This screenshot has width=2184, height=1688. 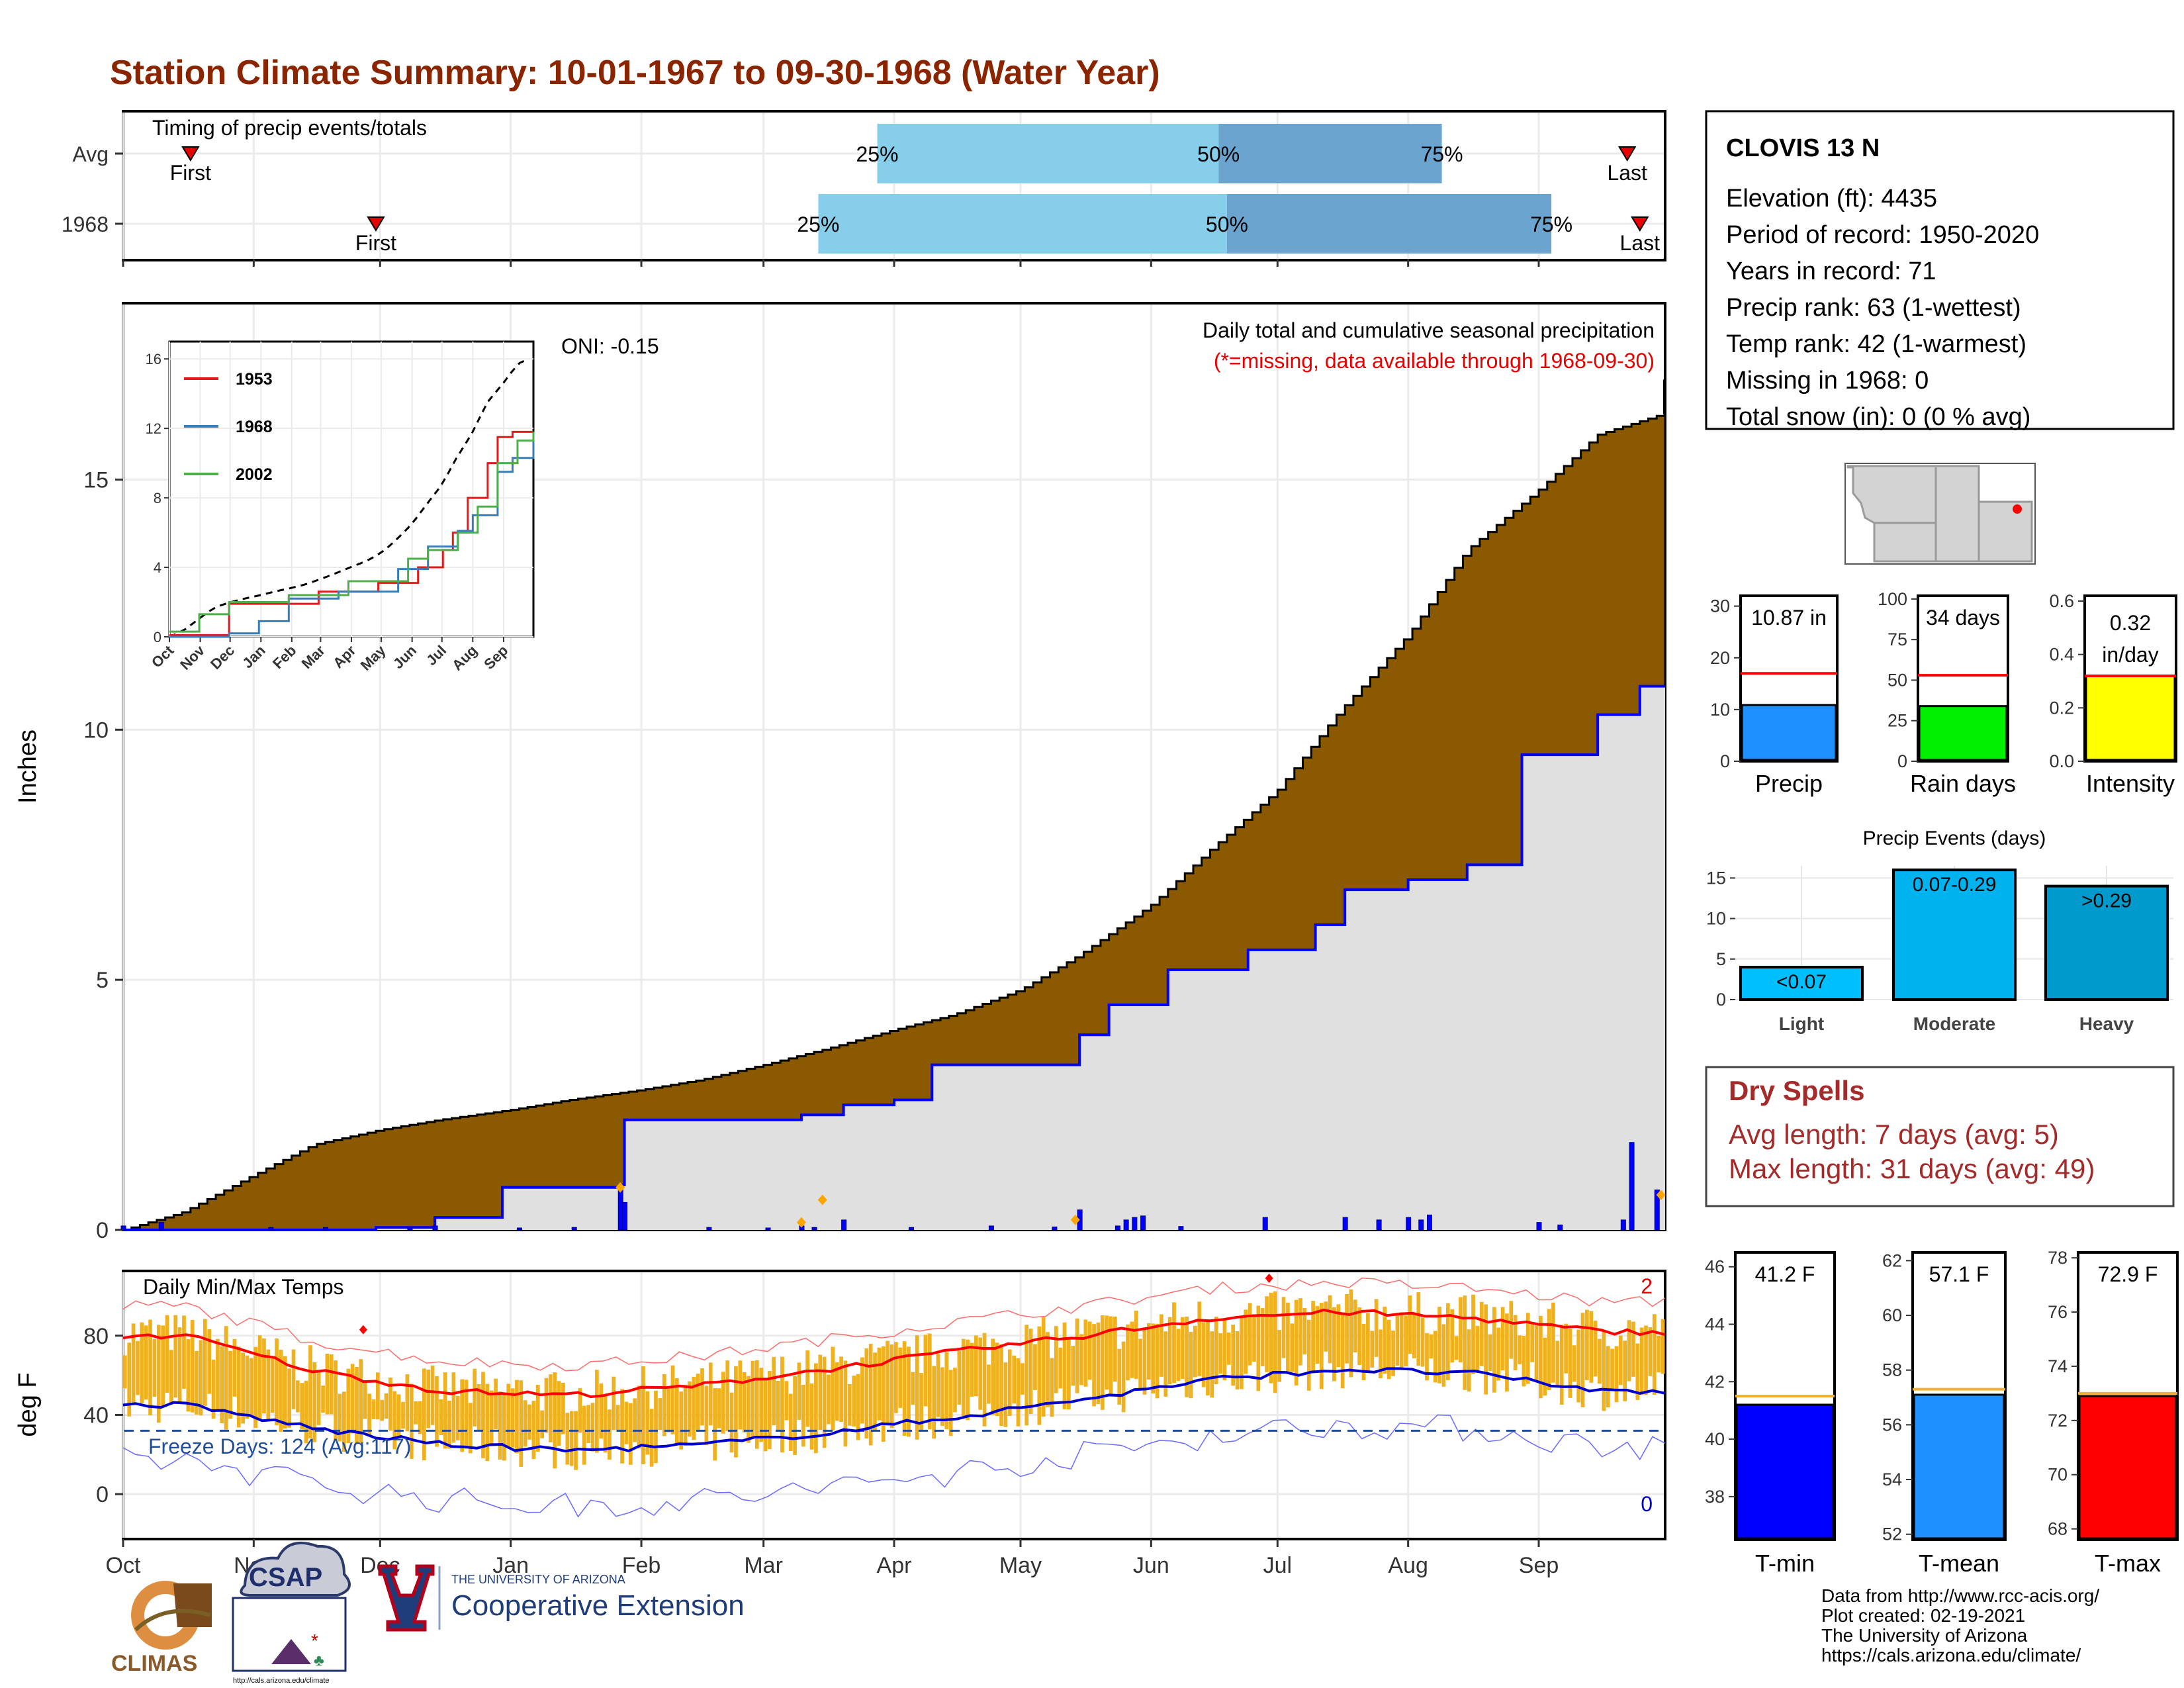 What do you see at coordinates (28, 1404) in the screenshot?
I see `temp-ylabel: deg F` at bounding box center [28, 1404].